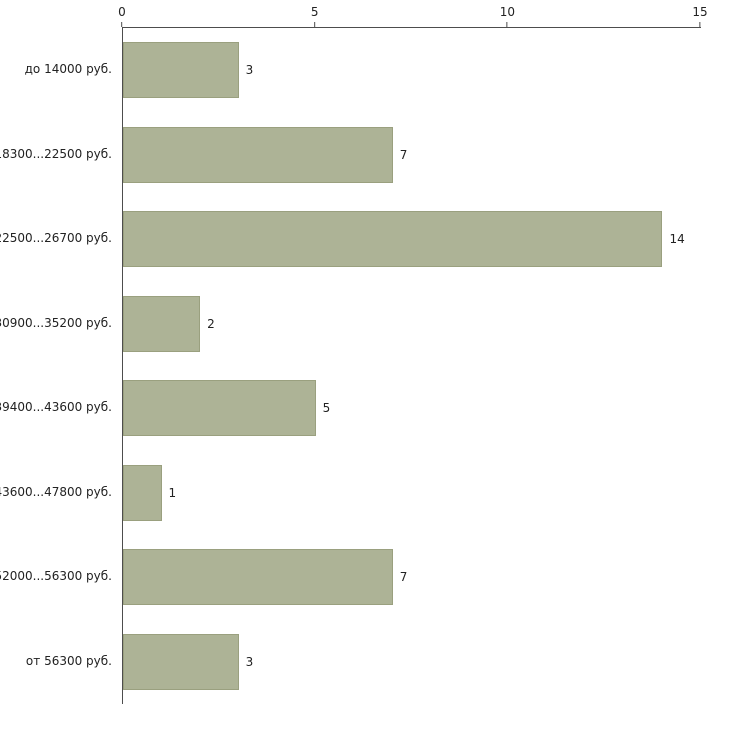 Image resolution: width=730 pixels, height=730 pixels. I want to click on value-label: 14, so click(677, 239).